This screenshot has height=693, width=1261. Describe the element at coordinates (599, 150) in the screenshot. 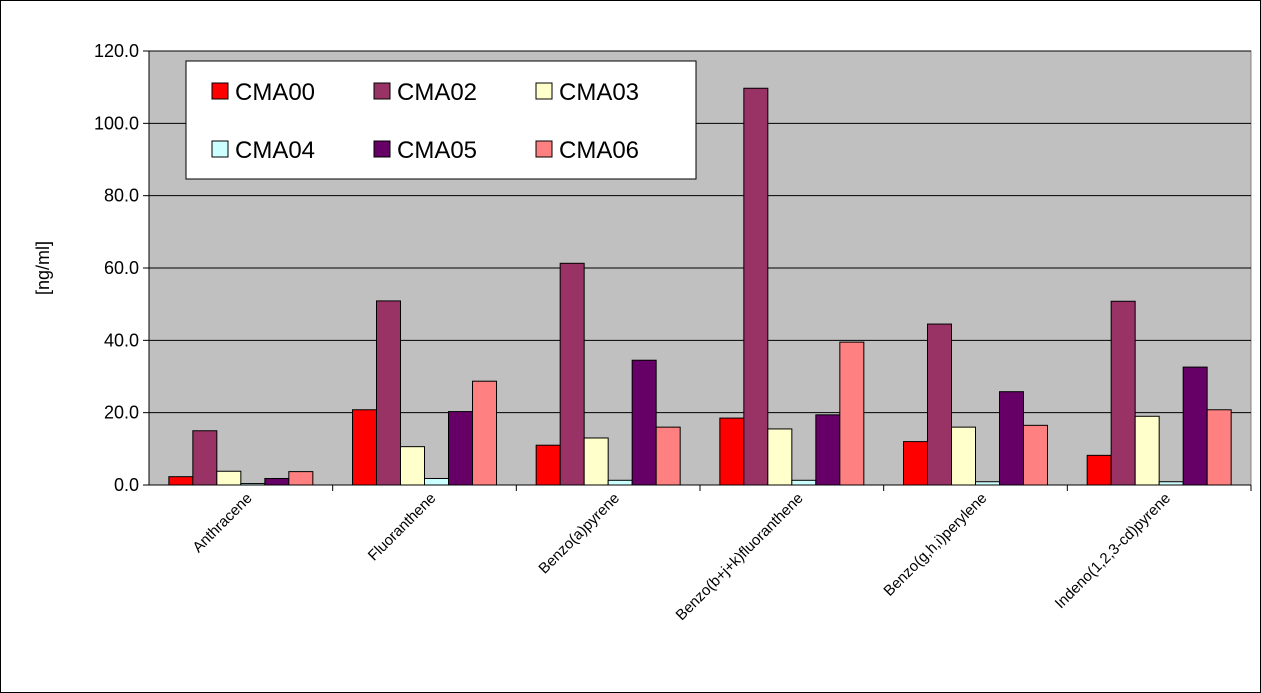

I see `legend-label: CMA06` at that location.